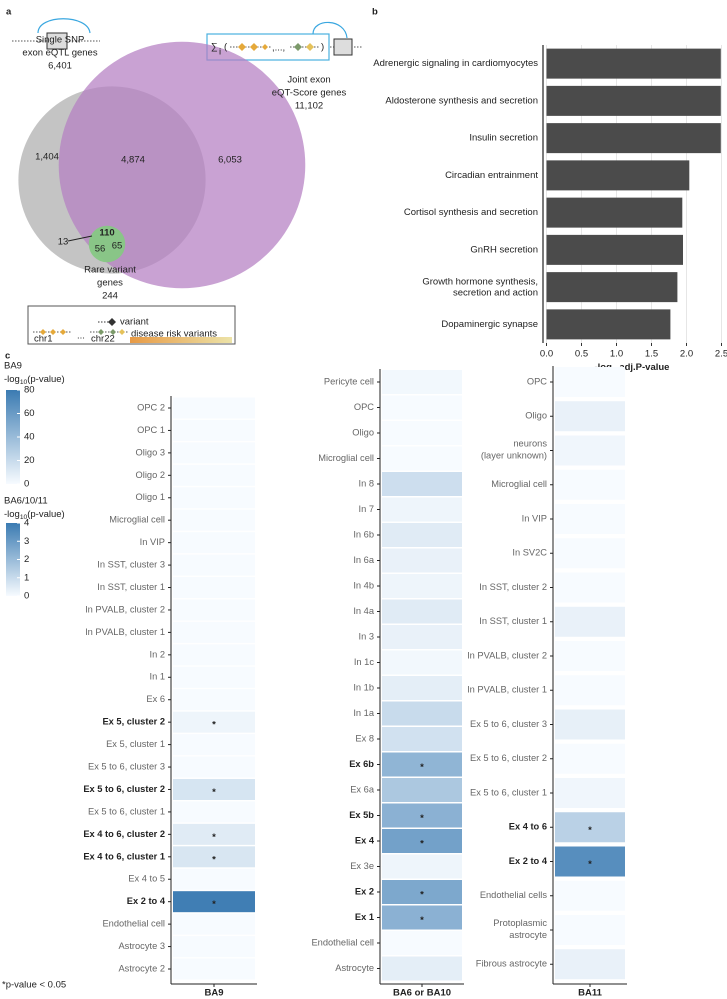 The height and width of the screenshot is (999, 727). I want to click on colorbar-tick-label: 60, so click(29, 413).